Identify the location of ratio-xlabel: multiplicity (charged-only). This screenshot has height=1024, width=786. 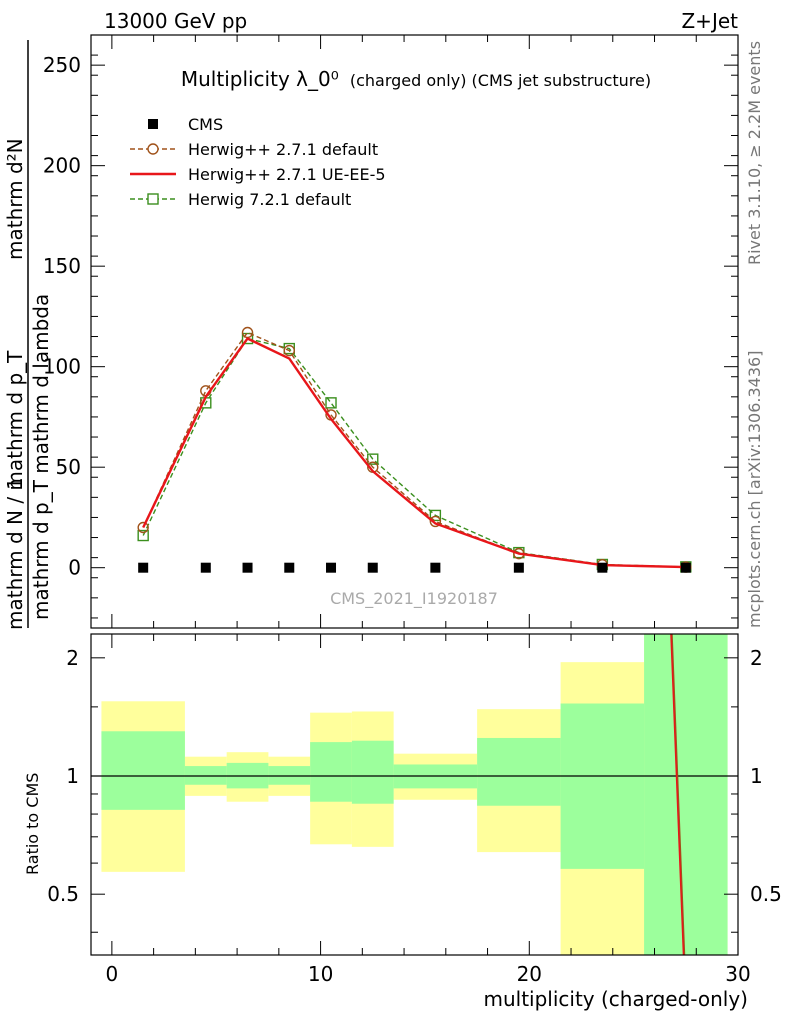
(615, 999).